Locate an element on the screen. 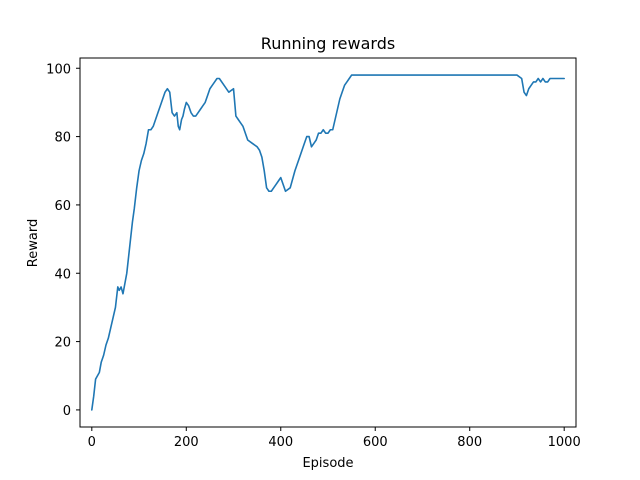 The height and width of the screenshot is (480, 640). x-tick-label: 800 is located at coordinates (469, 442).